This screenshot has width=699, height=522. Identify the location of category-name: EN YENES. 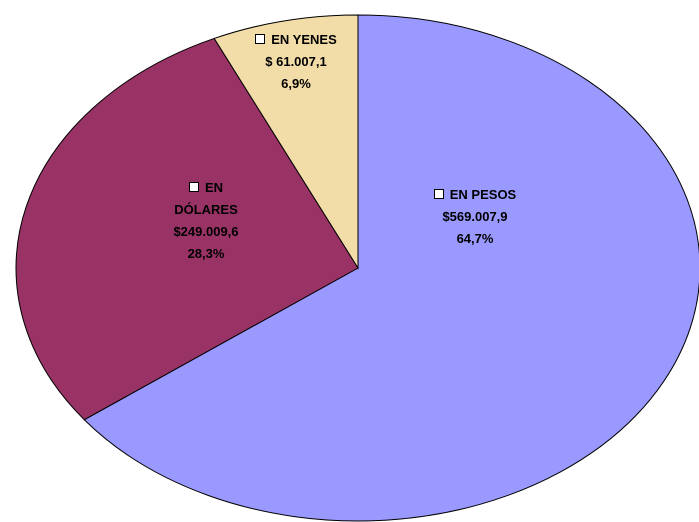
(304, 39).